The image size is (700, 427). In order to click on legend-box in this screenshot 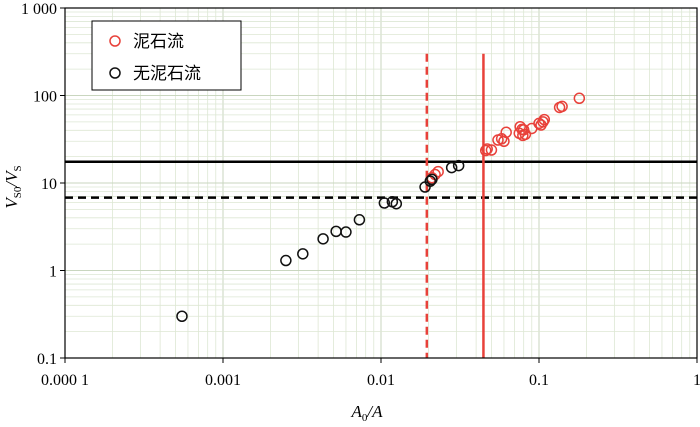, I will do `click(166, 55)`.